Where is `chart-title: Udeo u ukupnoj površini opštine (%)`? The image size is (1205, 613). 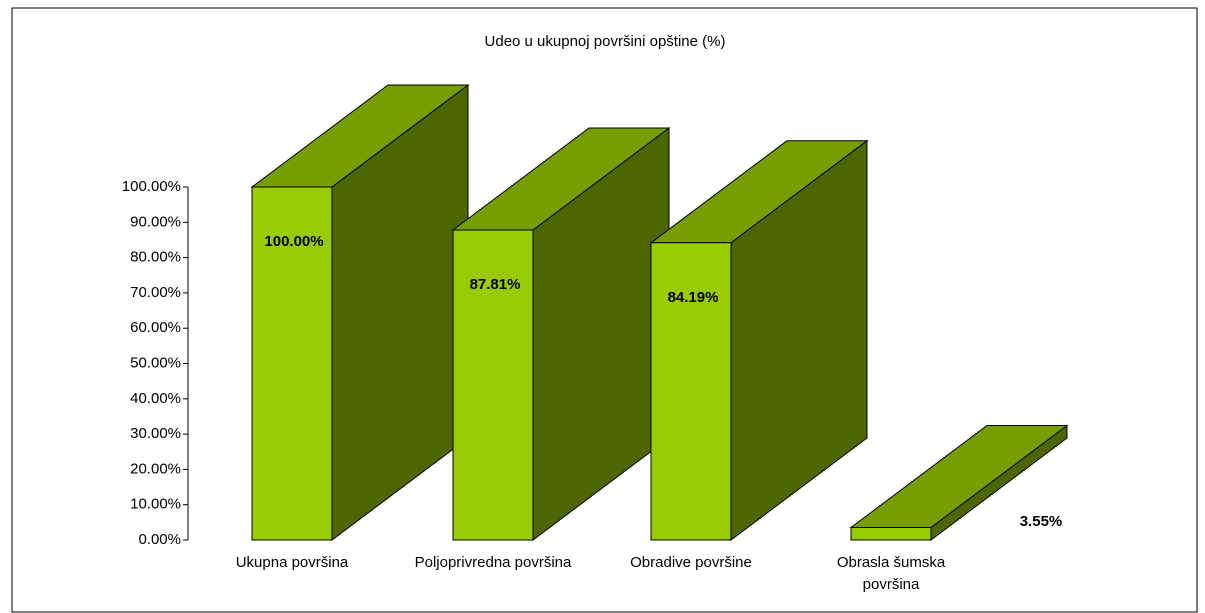 chart-title: Udeo u ukupnoj površini opštine (%) is located at coordinates (605, 41).